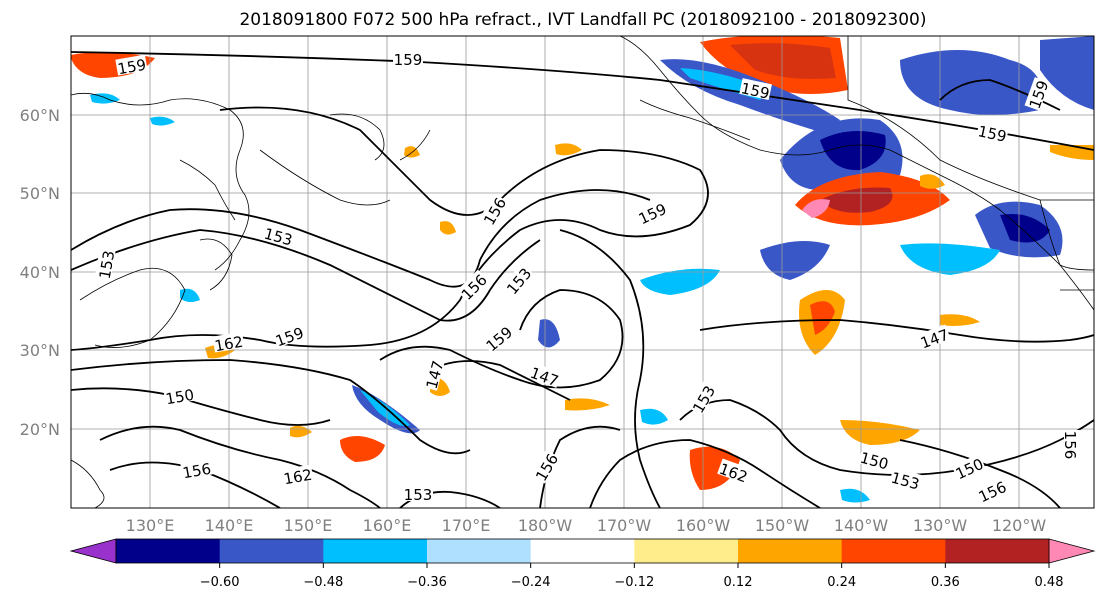 This screenshot has height=601, width=1105. I want to click on lat-label: 40°N, so click(40, 272).